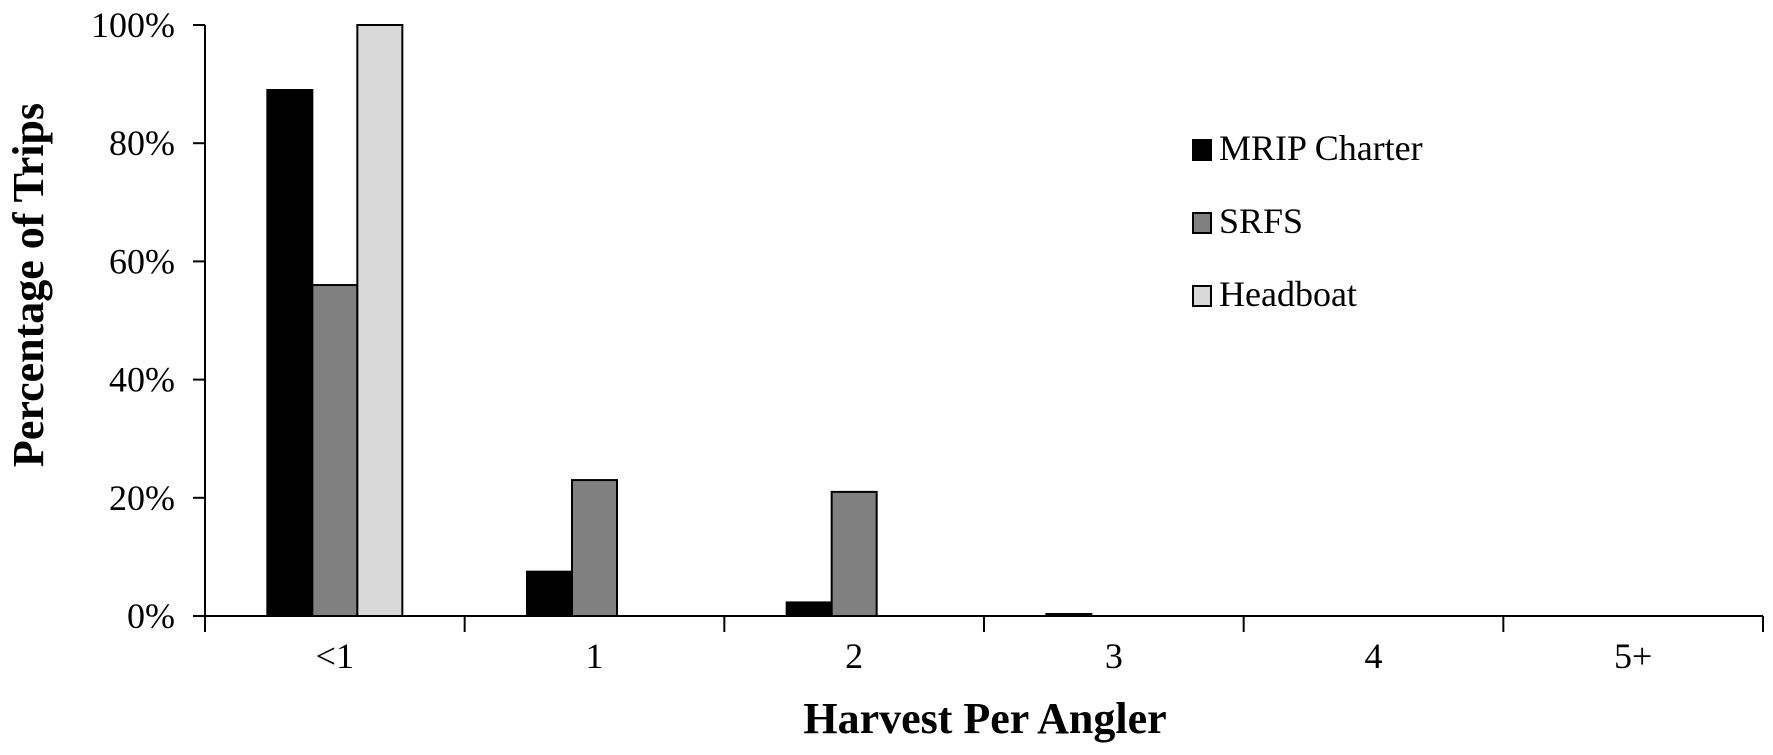  Describe the element at coordinates (1288, 294) in the screenshot. I see `legend-label-headboat: Headboat` at that location.